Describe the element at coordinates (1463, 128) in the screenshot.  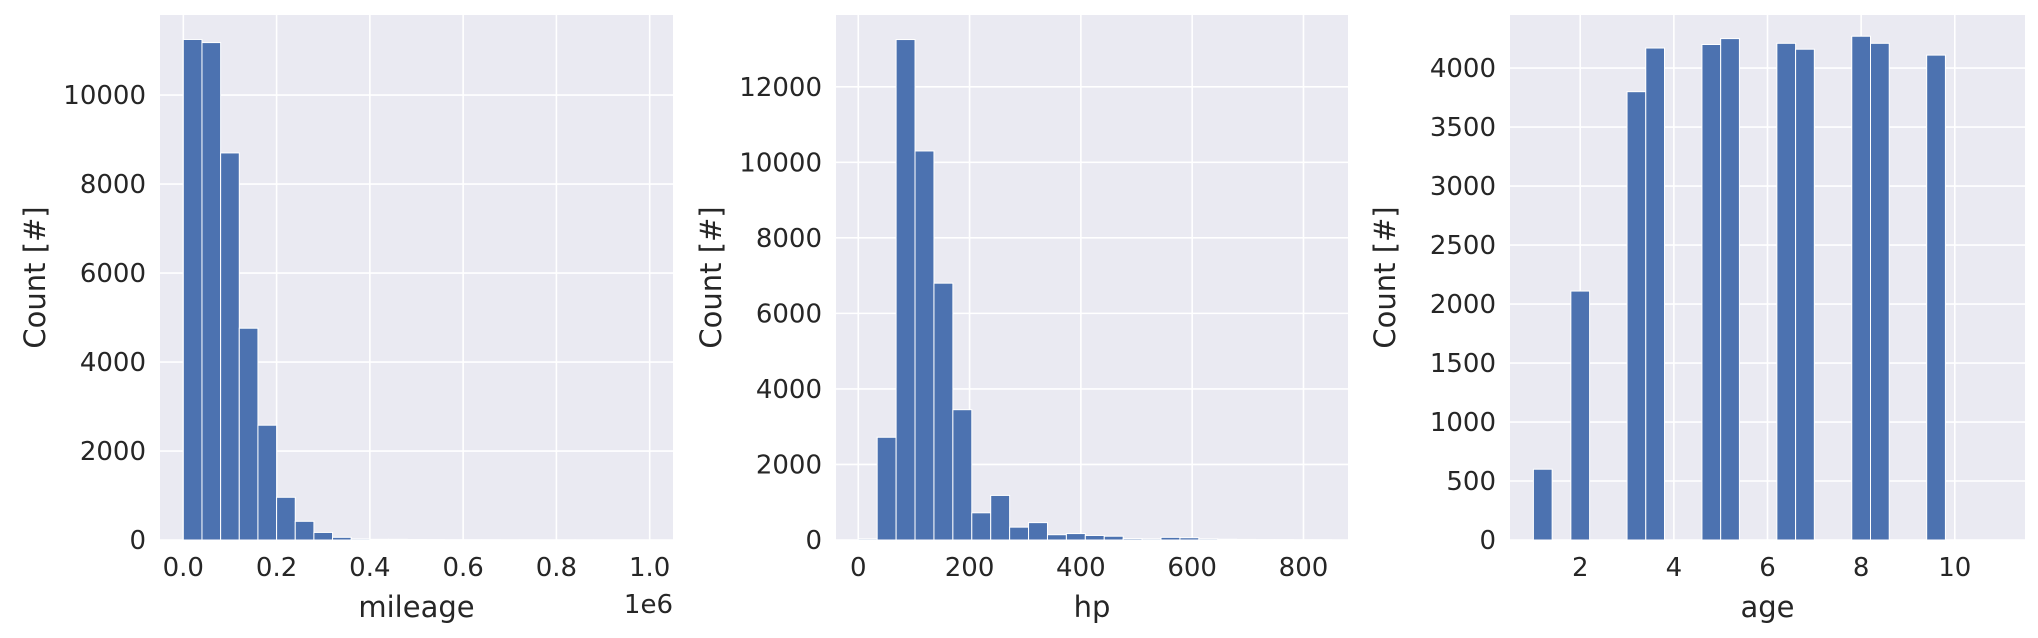
I see `y-tick-label: 3500` at that location.